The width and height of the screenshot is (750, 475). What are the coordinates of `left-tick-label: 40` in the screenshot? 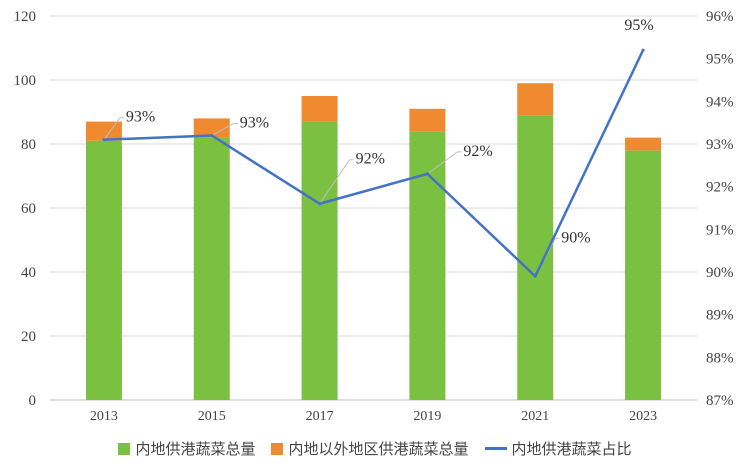 It's located at (28, 273).